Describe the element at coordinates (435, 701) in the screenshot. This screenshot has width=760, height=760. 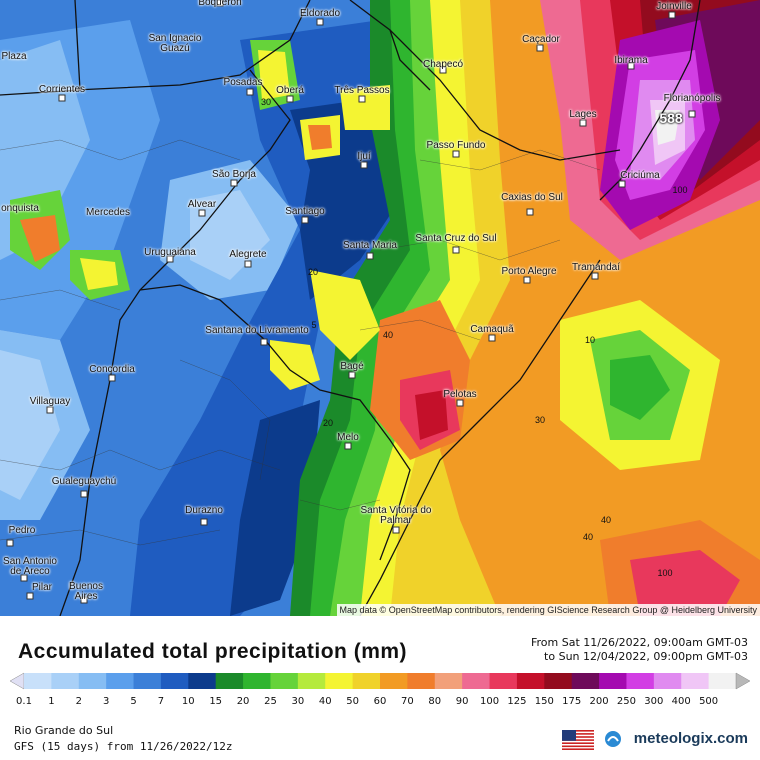
I see `scale-tick-label: 80` at that location.